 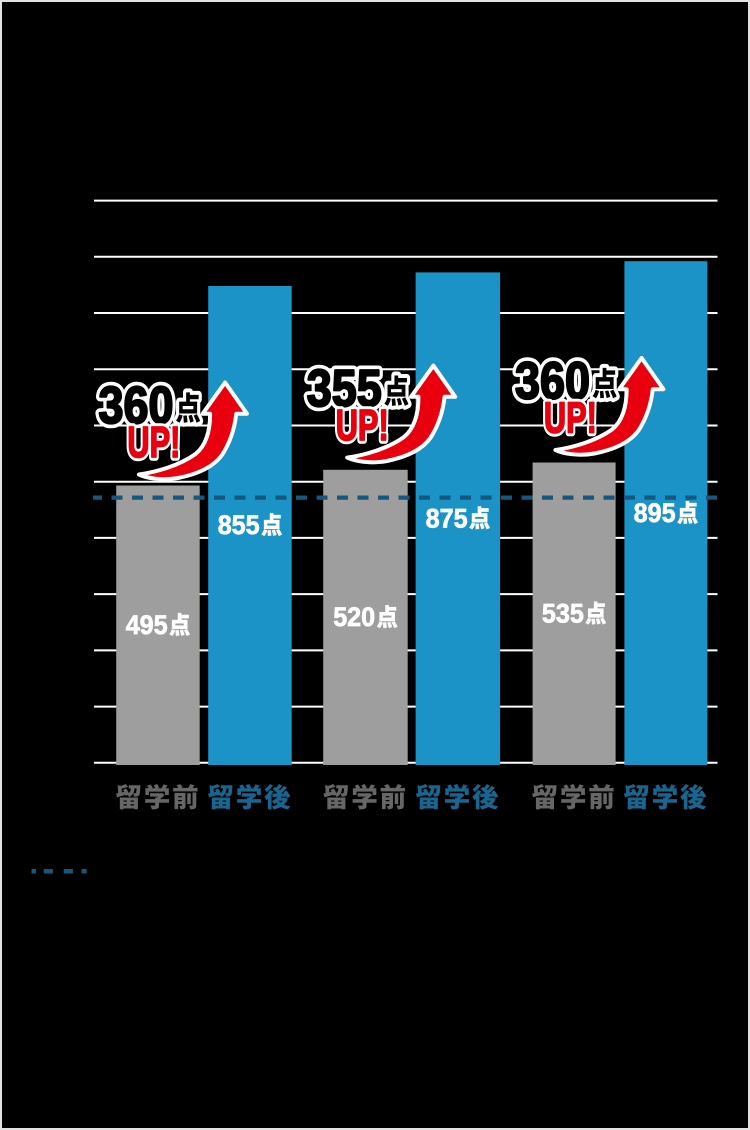 I want to click on svg-text: 855, so click(x=239, y=525).